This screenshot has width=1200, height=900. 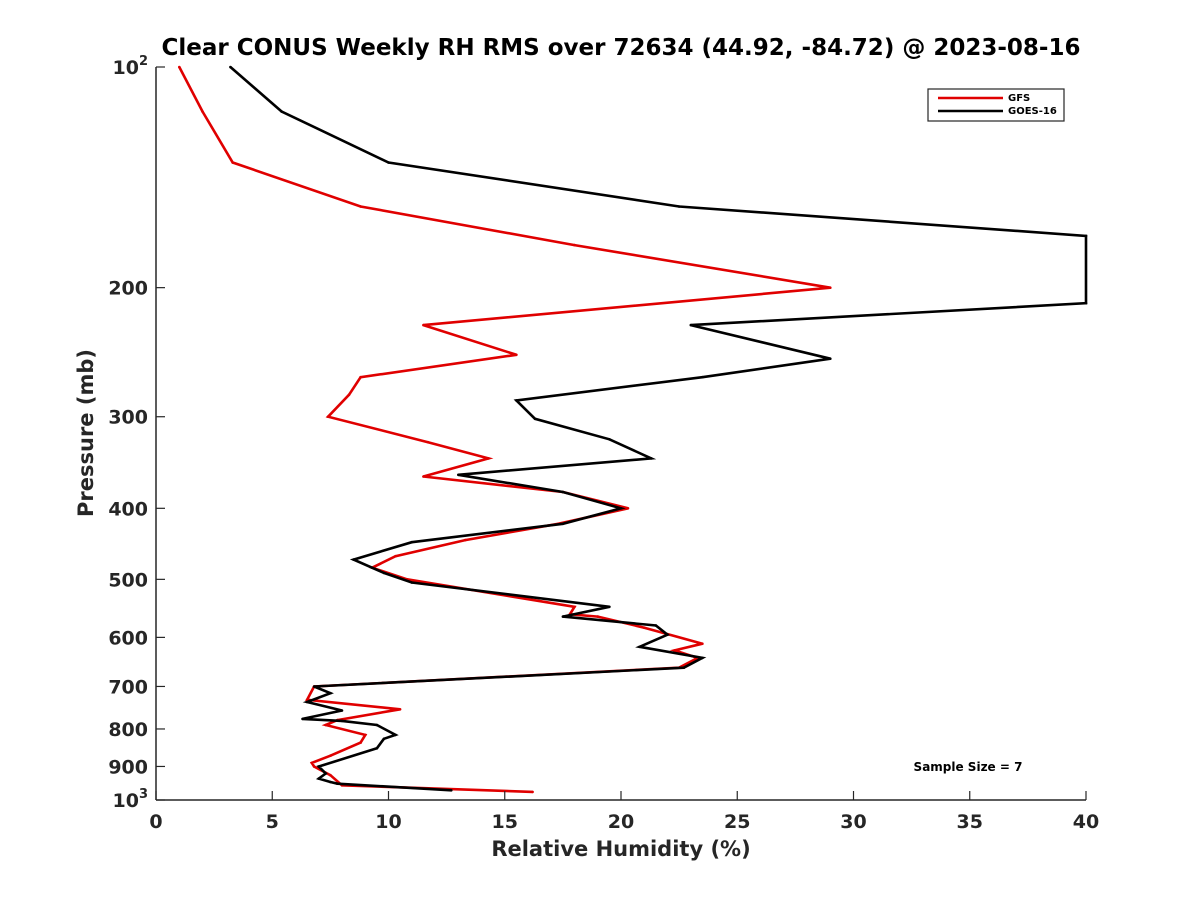 I want to click on x-tick-label: 40, so click(x=1086, y=822).